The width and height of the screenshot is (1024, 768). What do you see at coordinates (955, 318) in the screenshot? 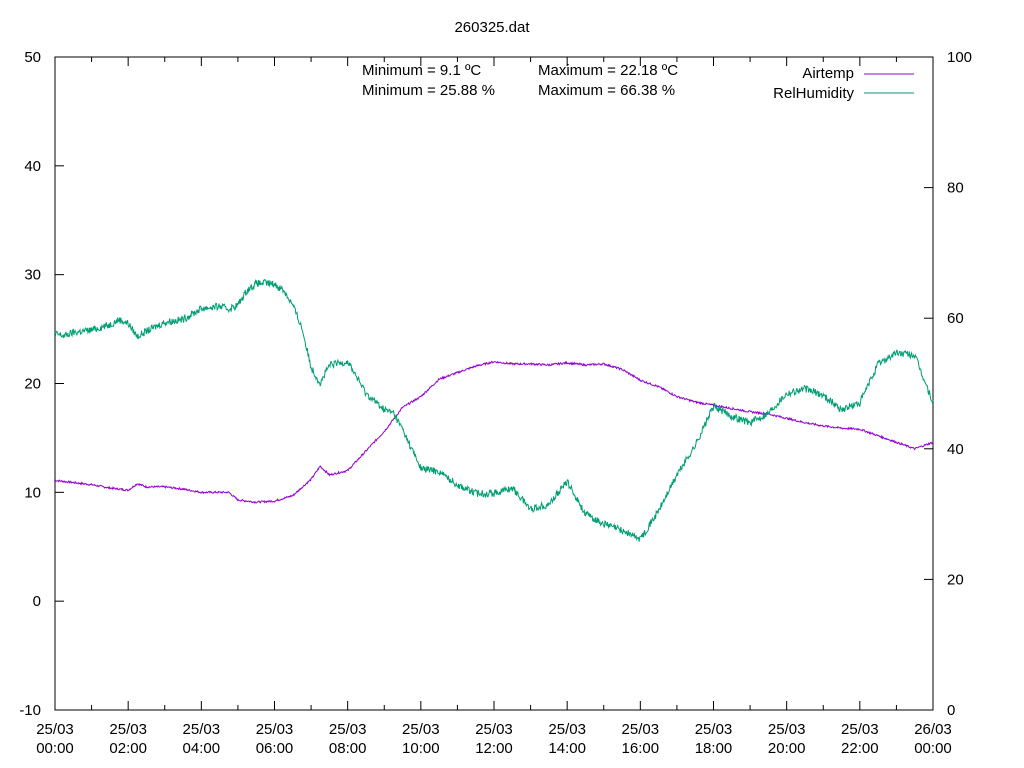
I see `right-tick-label: 60` at bounding box center [955, 318].